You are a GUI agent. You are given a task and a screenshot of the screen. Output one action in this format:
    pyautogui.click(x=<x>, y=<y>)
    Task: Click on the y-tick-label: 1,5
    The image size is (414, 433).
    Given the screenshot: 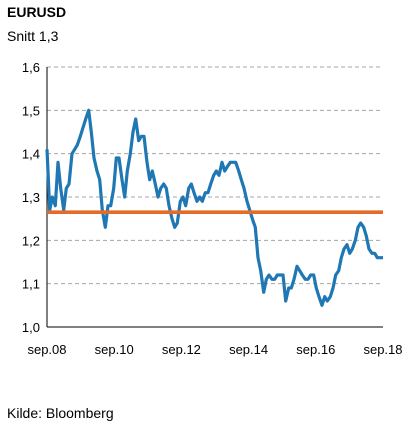 What is the action you would take?
    pyautogui.click(x=31, y=110)
    